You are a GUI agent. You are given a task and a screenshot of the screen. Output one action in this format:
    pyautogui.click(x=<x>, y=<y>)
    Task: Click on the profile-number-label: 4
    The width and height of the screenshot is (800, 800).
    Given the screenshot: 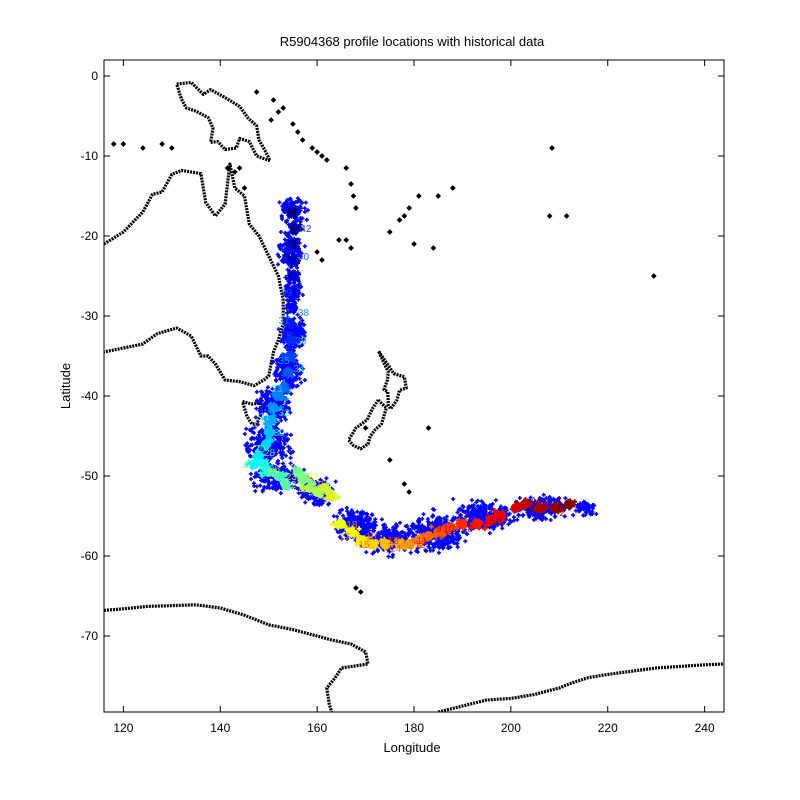 What is the action you would take?
    pyautogui.click(x=533, y=501)
    